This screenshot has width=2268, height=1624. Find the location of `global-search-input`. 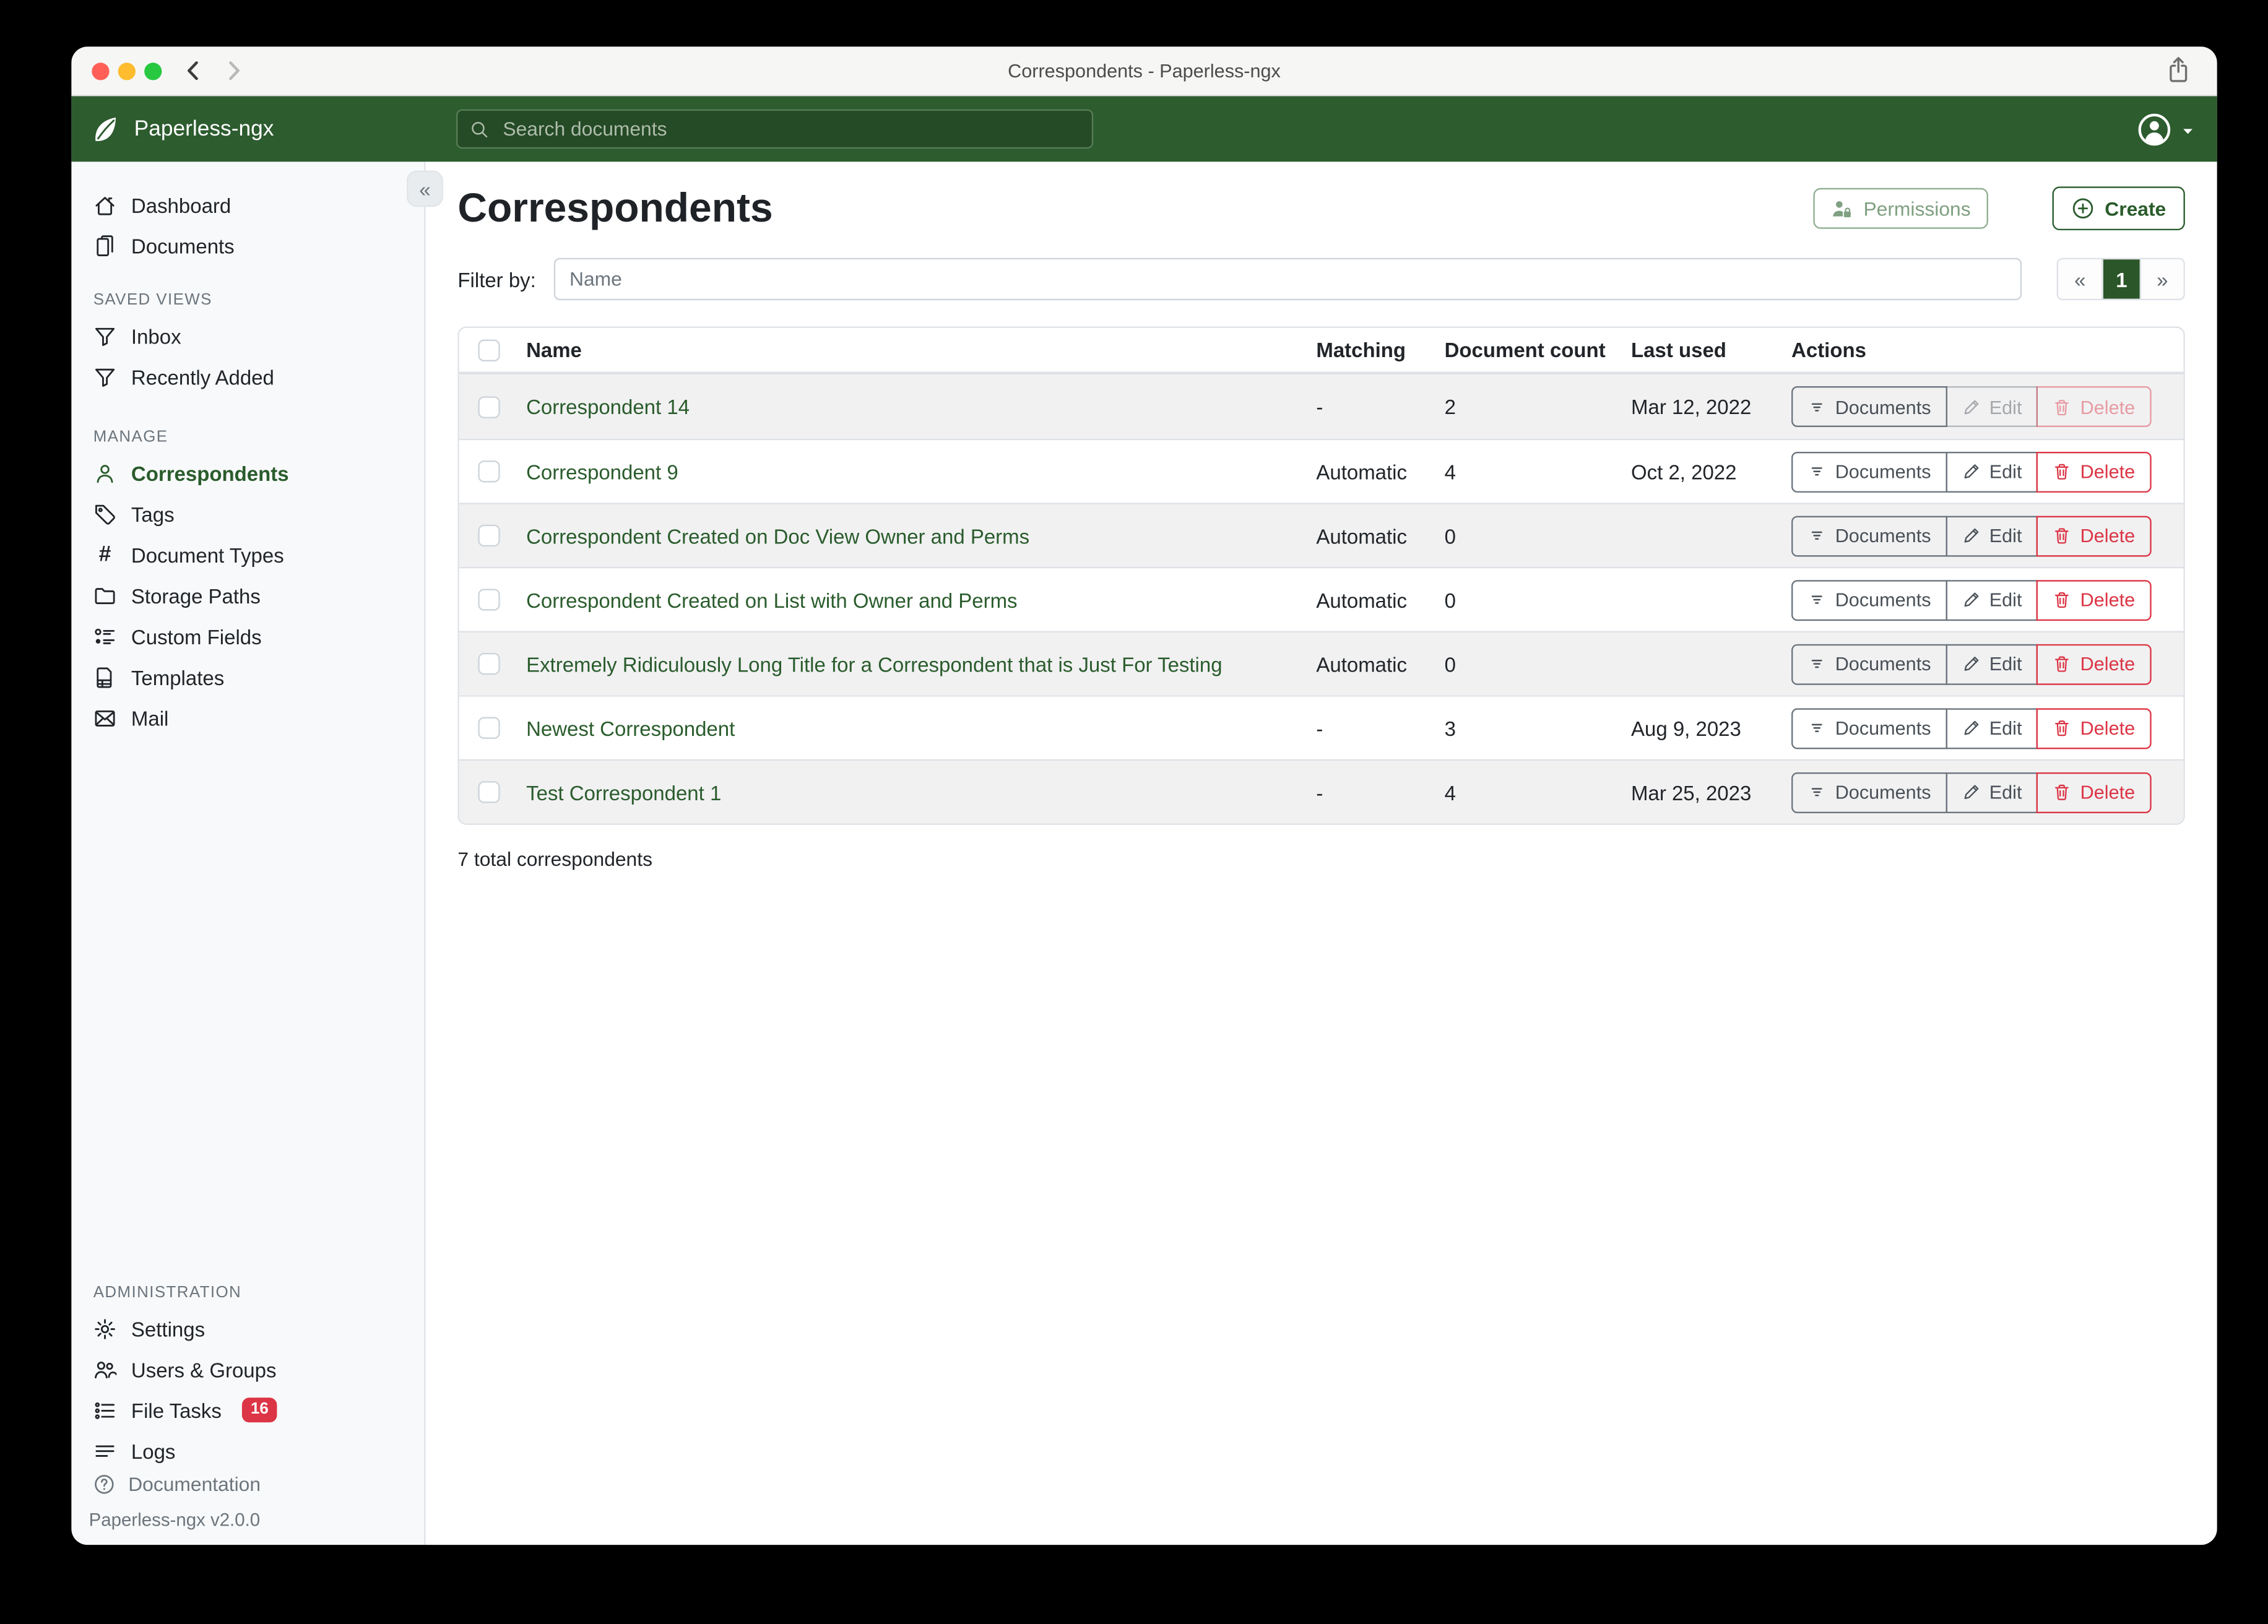

global-search-input is located at coordinates (790, 129).